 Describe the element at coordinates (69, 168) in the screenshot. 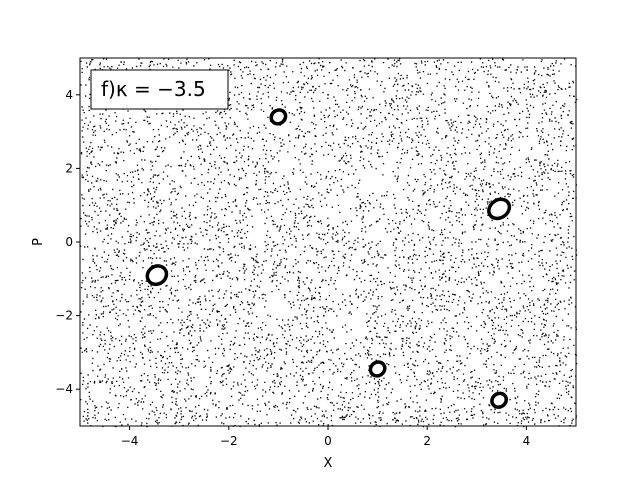

I see `y-tick-label: 2` at that location.